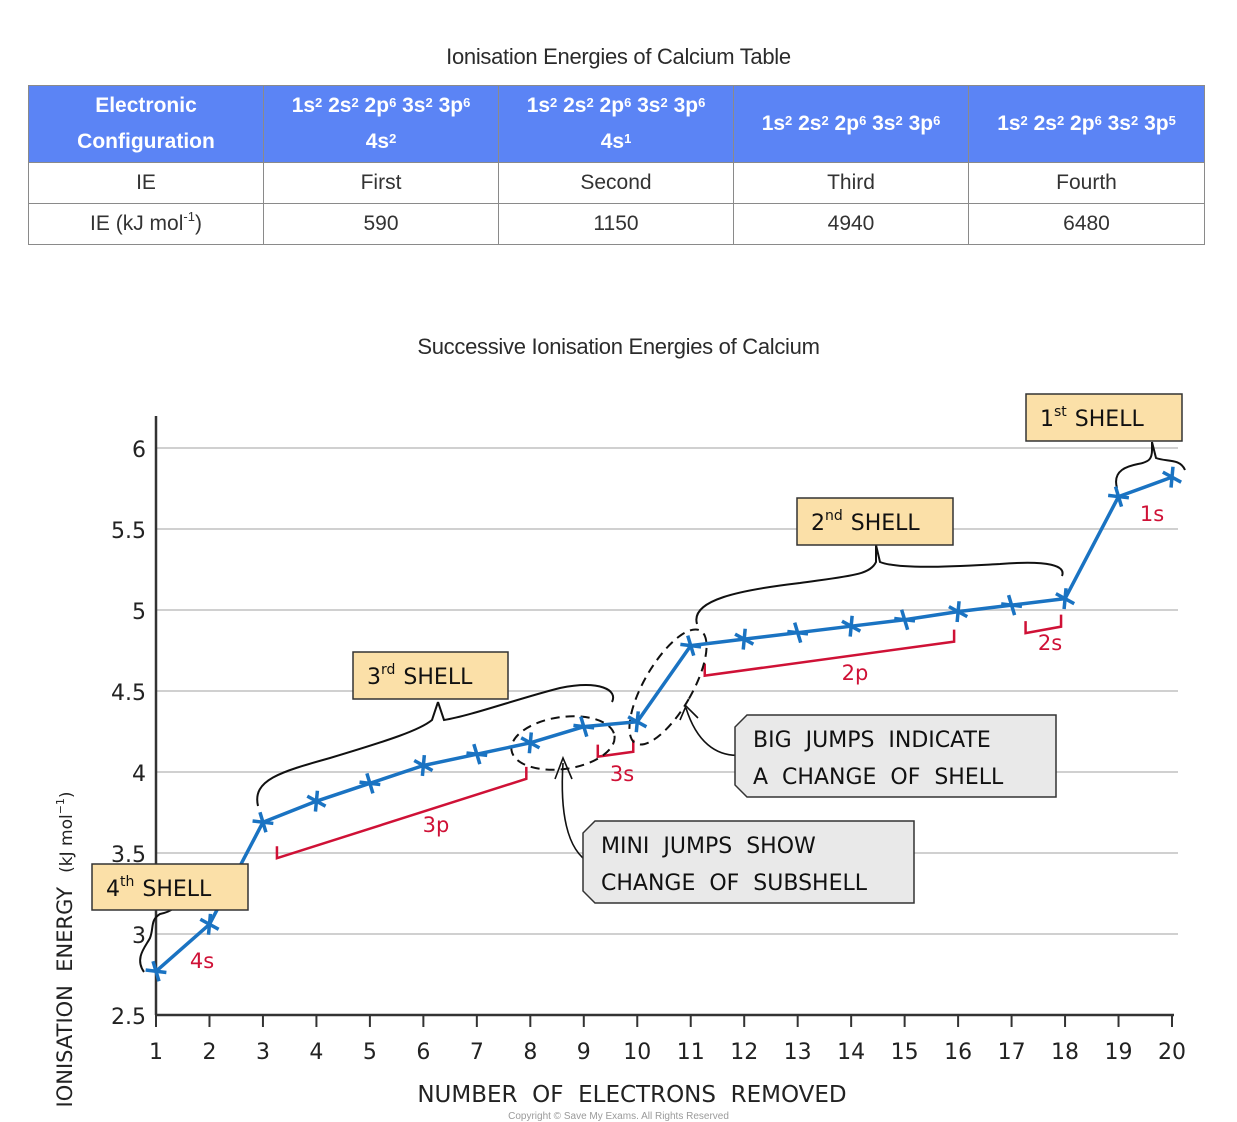  What do you see at coordinates (905, 1052) in the screenshot?
I see `x-tick-label: 15` at bounding box center [905, 1052].